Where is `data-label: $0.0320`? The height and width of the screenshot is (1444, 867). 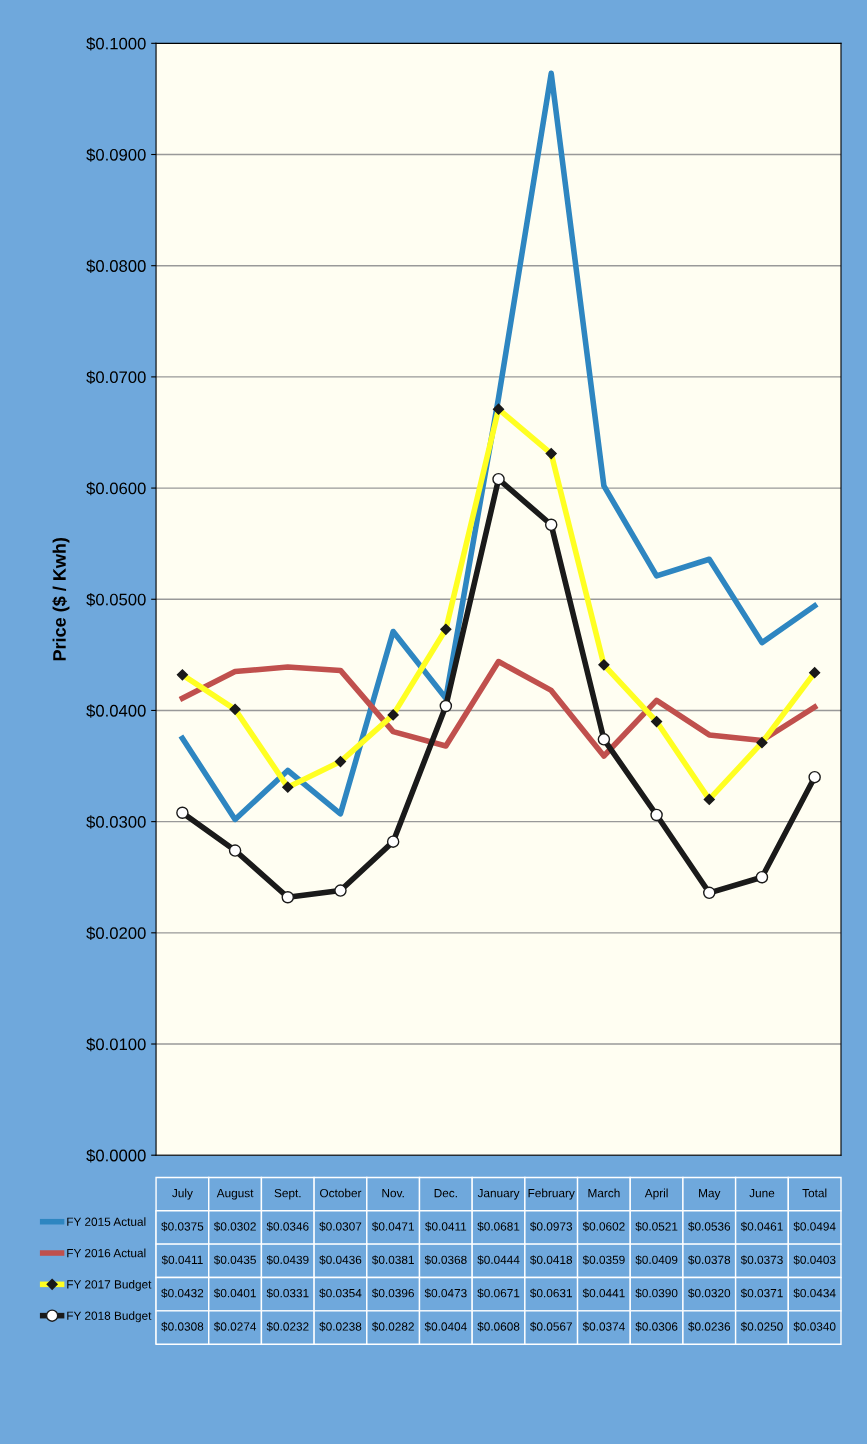
data-label: $0.0320 is located at coordinates (709, 1293).